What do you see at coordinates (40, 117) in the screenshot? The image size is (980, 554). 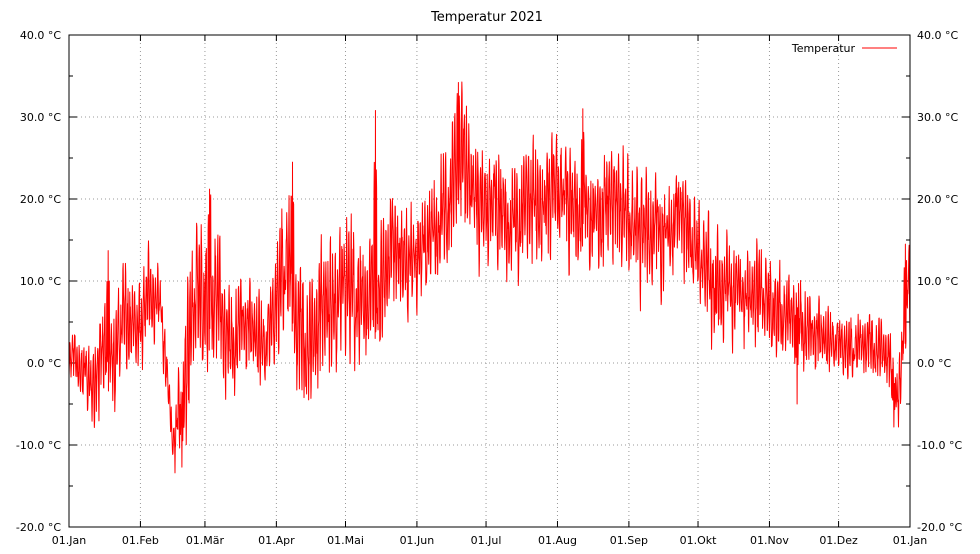 I see `y-tick-label-left: 30.0 °C` at bounding box center [40, 117].